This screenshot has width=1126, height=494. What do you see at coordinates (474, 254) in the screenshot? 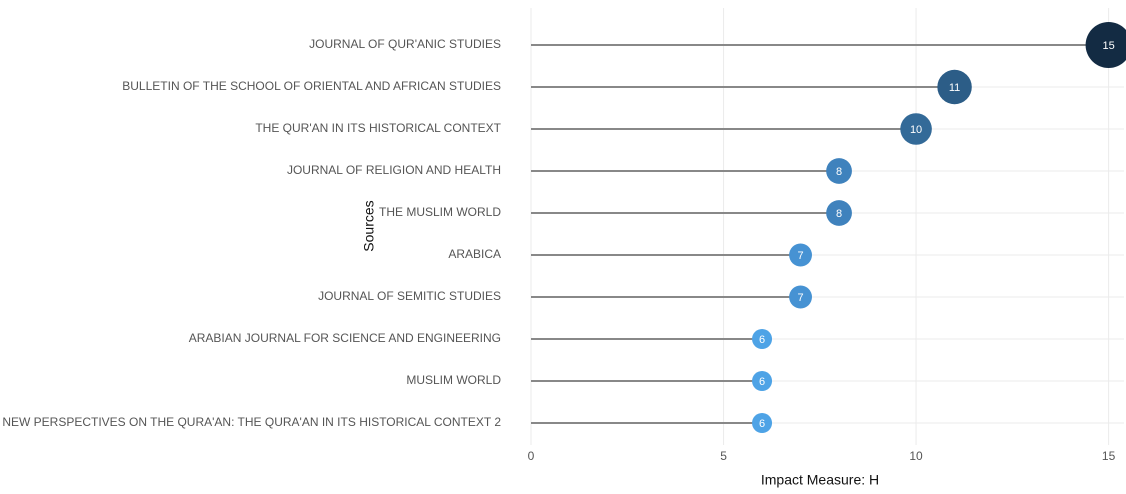
I see `y-tick-label: ARABICA` at bounding box center [474, 254].